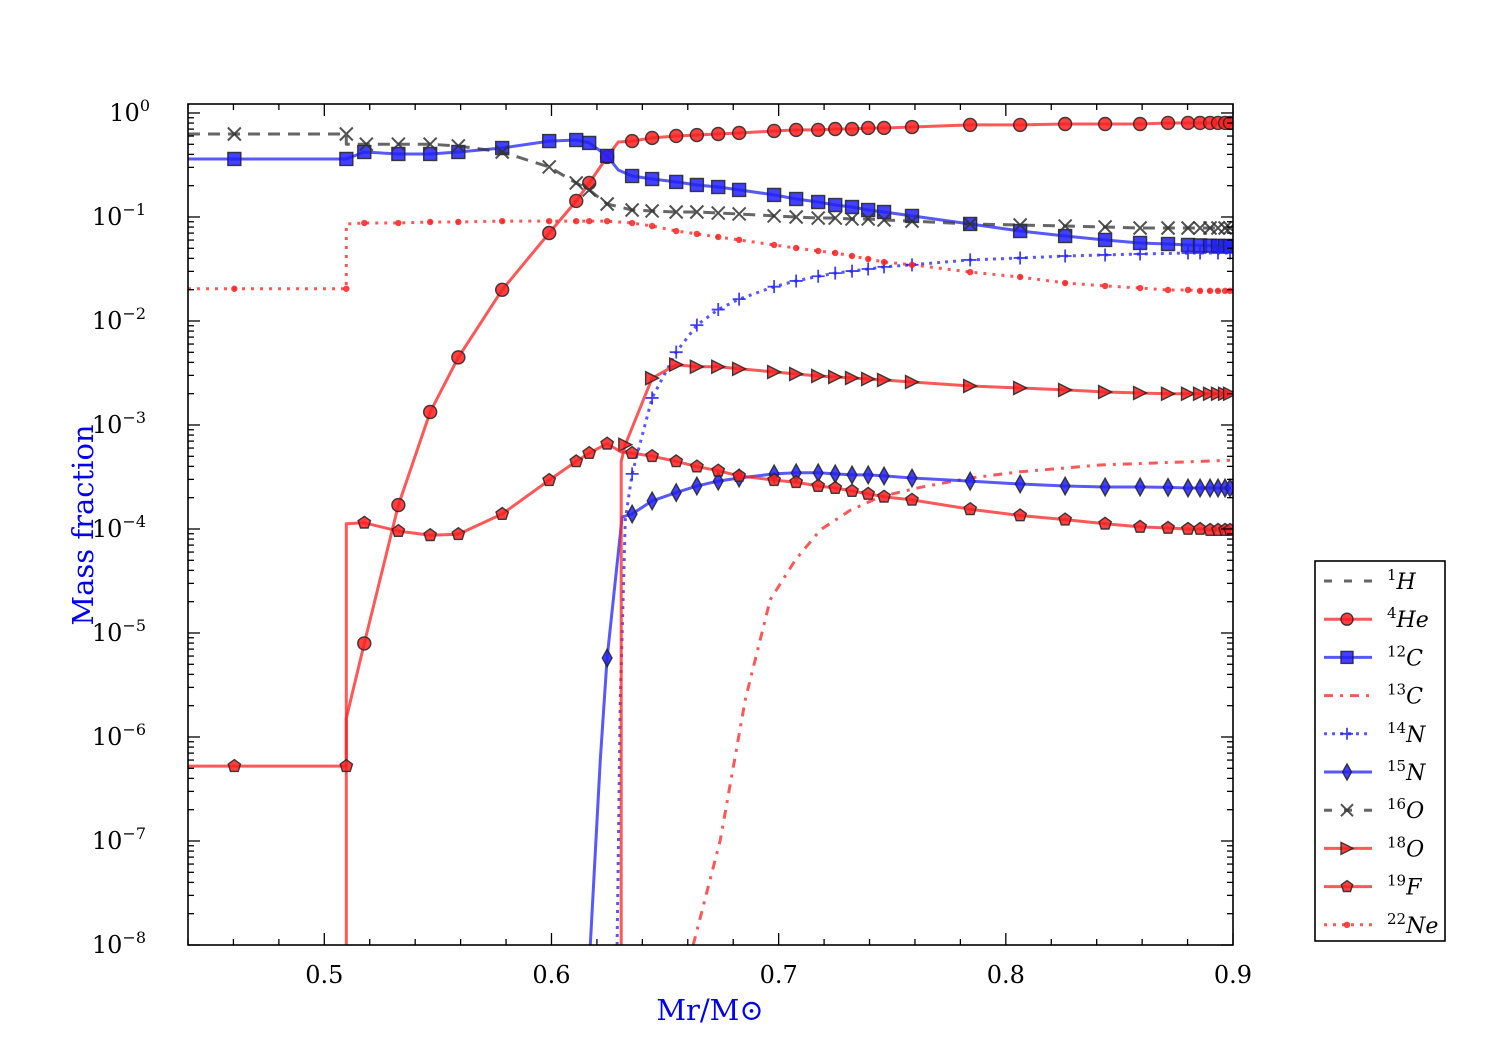  Describe the element at coordinates (134, 417) in the screenshot. I see `tick-exponent: −3` at that location.